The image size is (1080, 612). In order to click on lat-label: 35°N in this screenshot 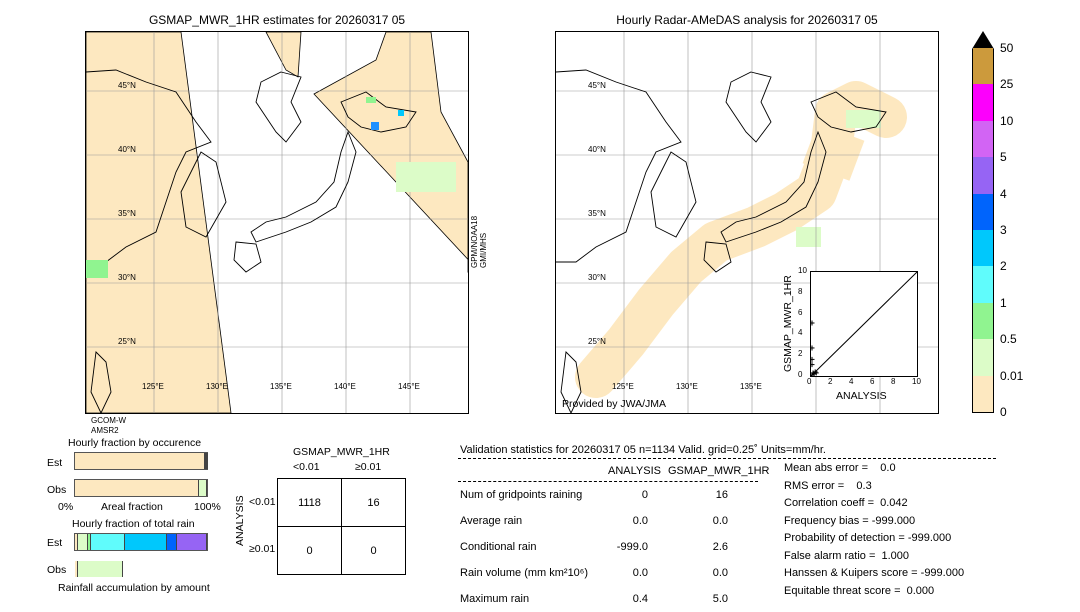, I will do `click(127, 213)`.